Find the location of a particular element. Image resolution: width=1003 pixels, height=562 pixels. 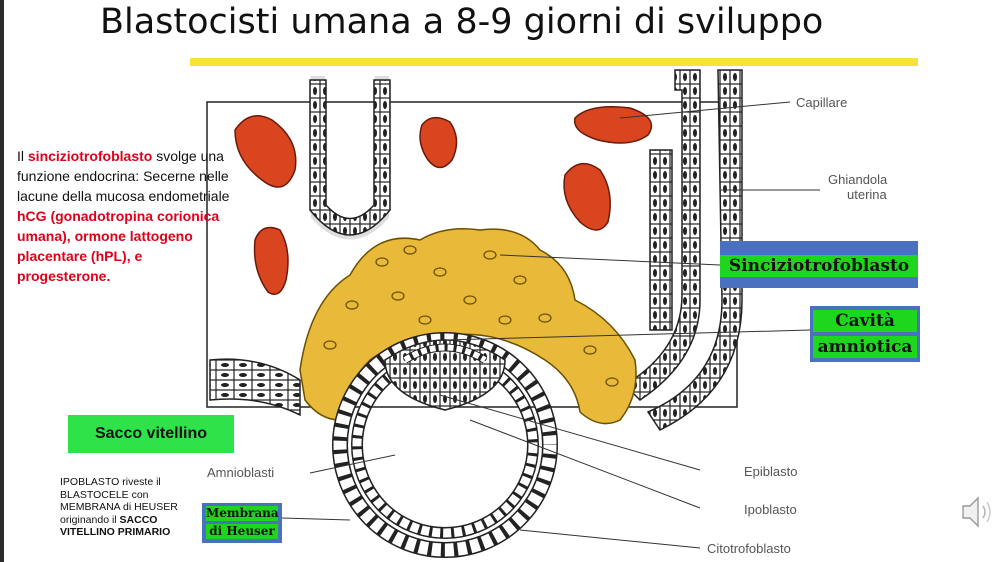

tag-membrana-heuser: Membrana di Heuser is located at coordinates (242, 523).